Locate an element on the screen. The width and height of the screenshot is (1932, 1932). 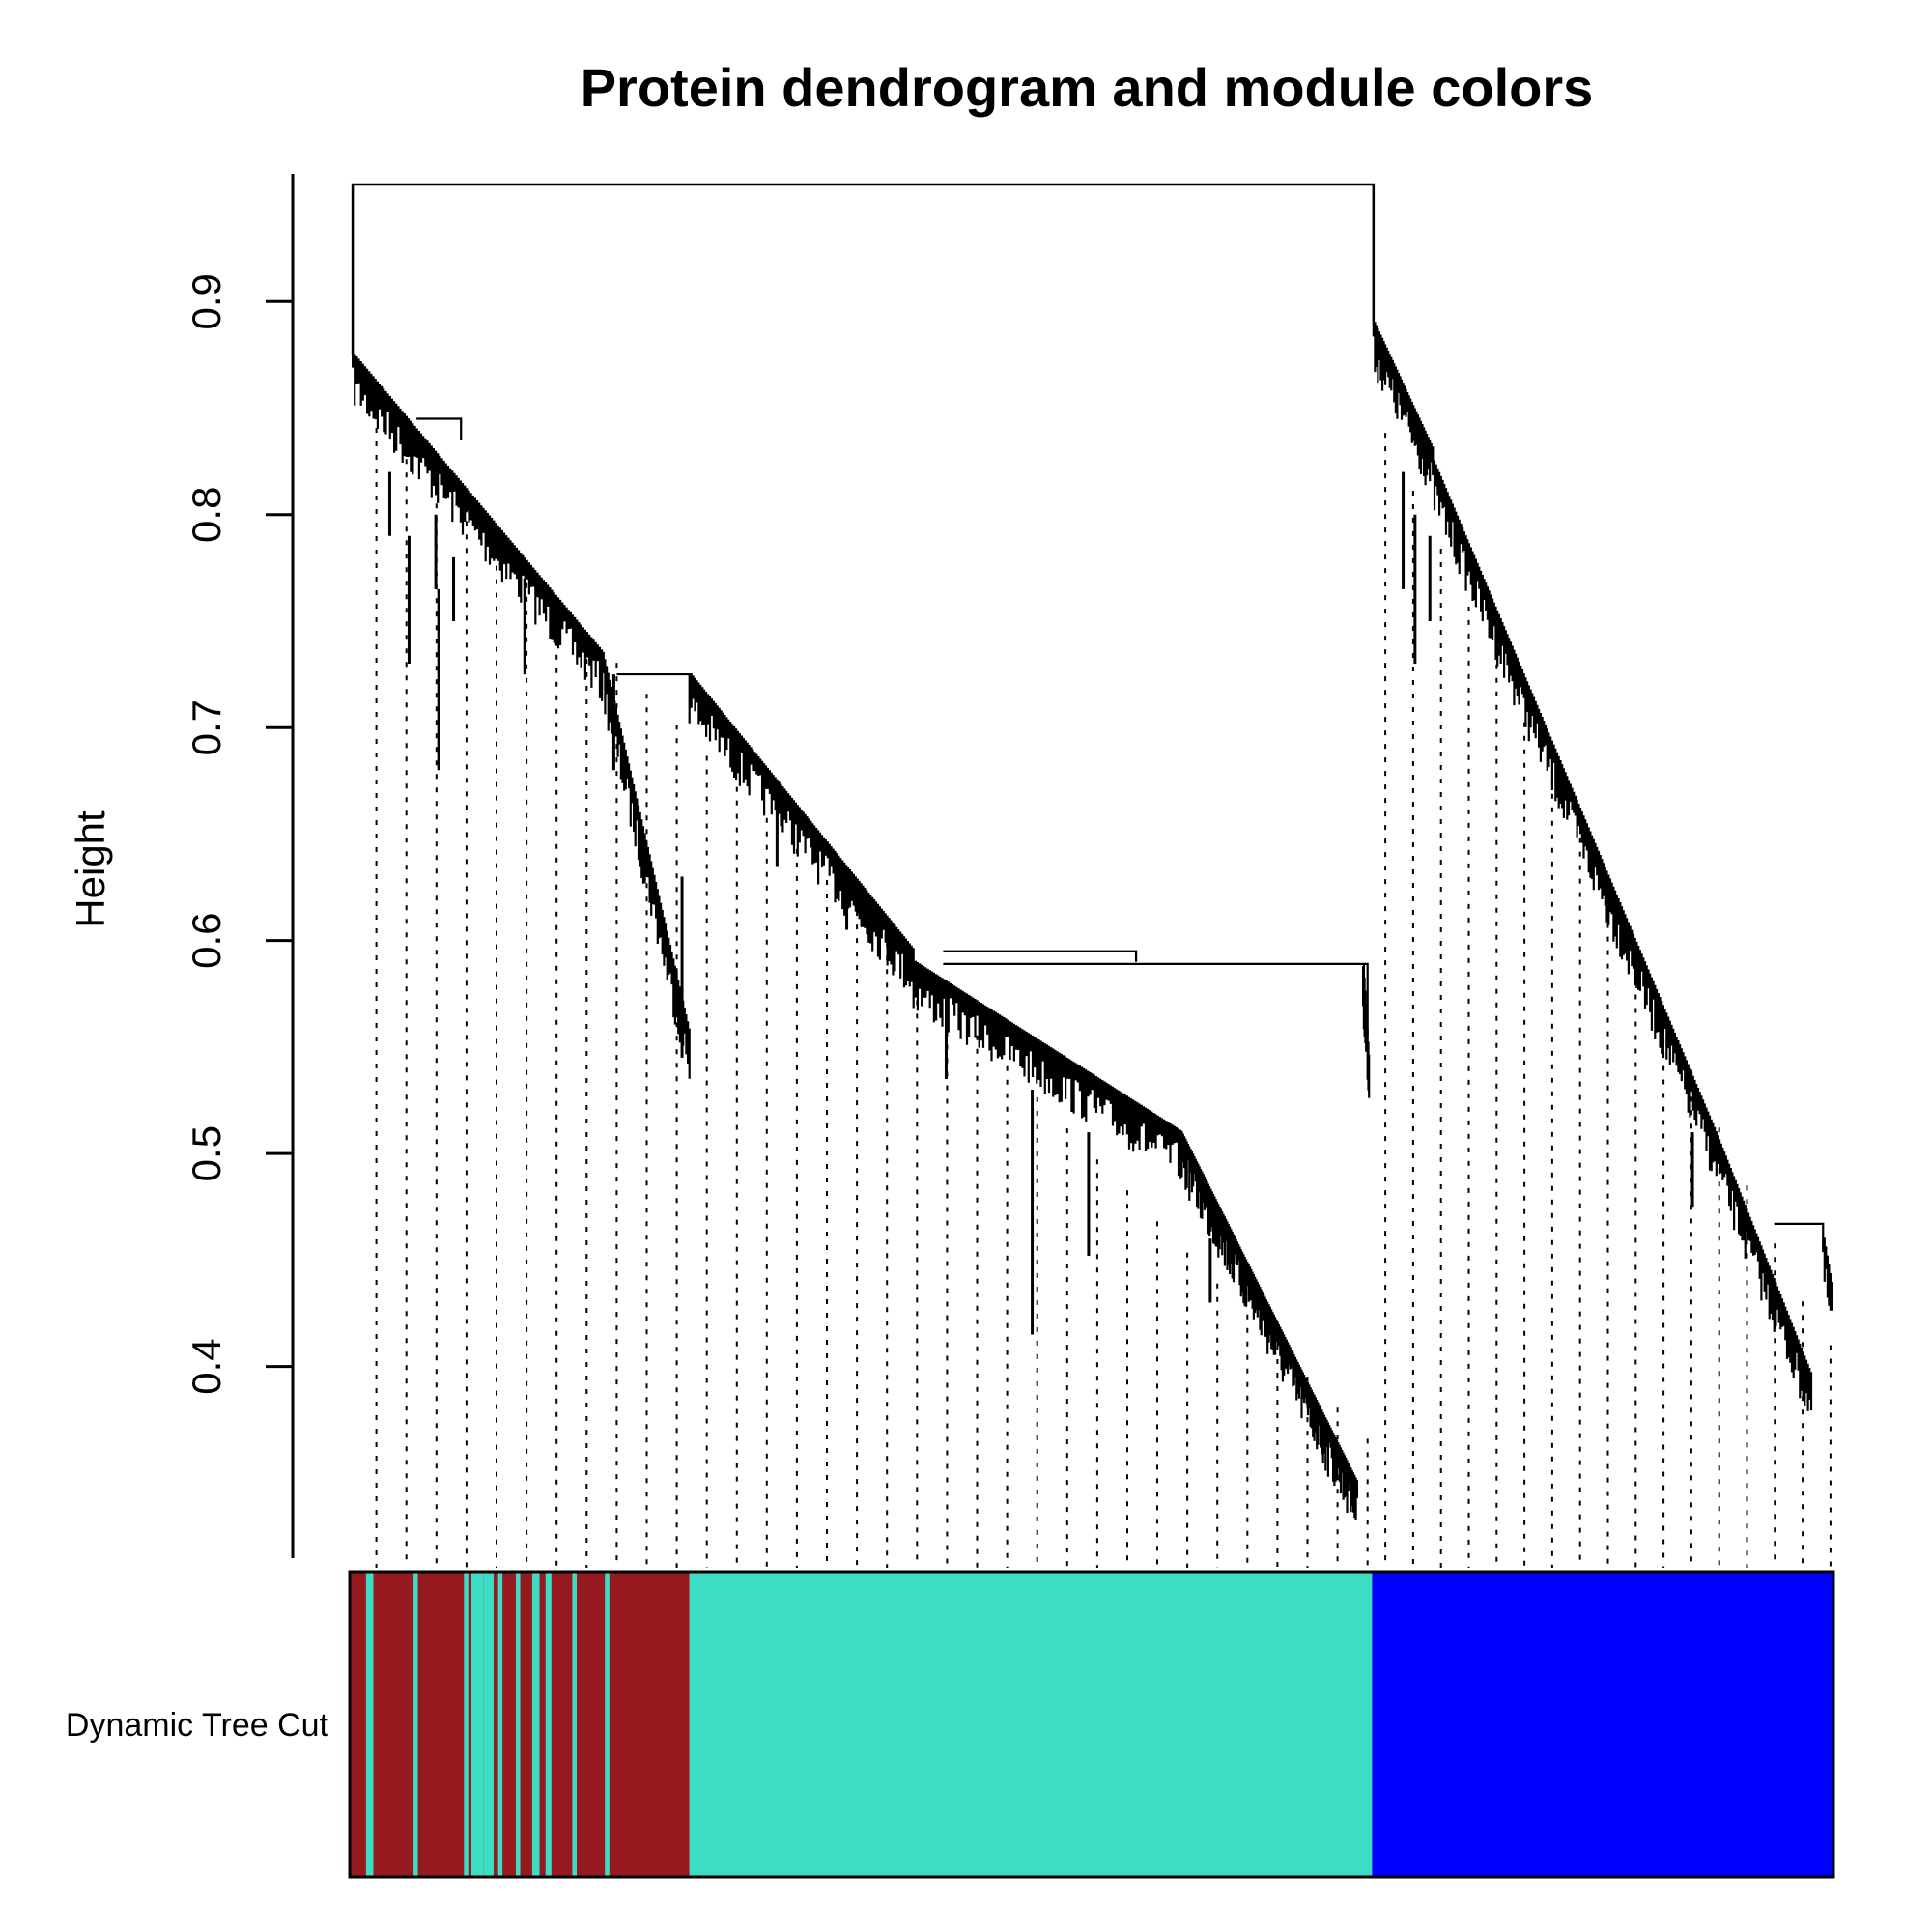
y-axis-label: Height is located at coordinates (90, 869).